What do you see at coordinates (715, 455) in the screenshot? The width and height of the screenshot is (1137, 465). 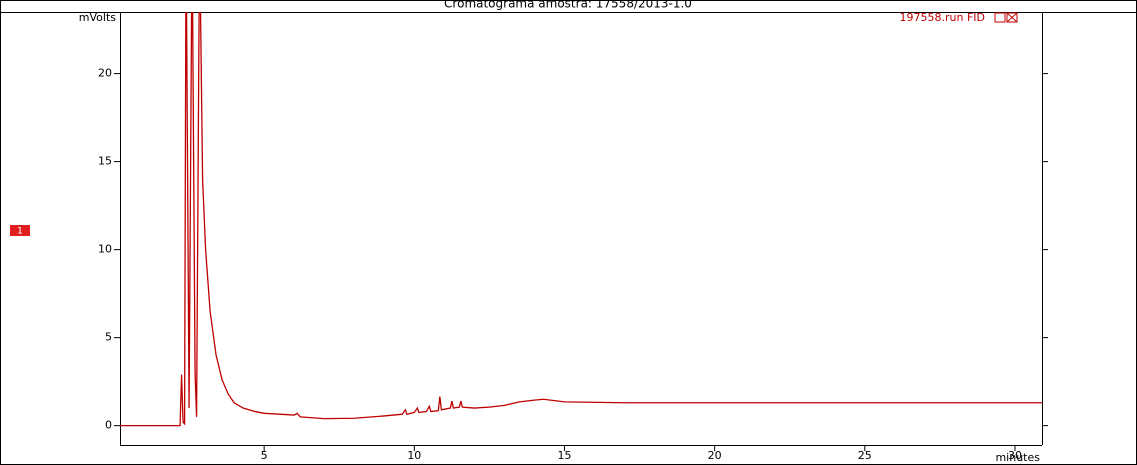 I see `x-tick-label: 20` at bounding box center [715, 455].